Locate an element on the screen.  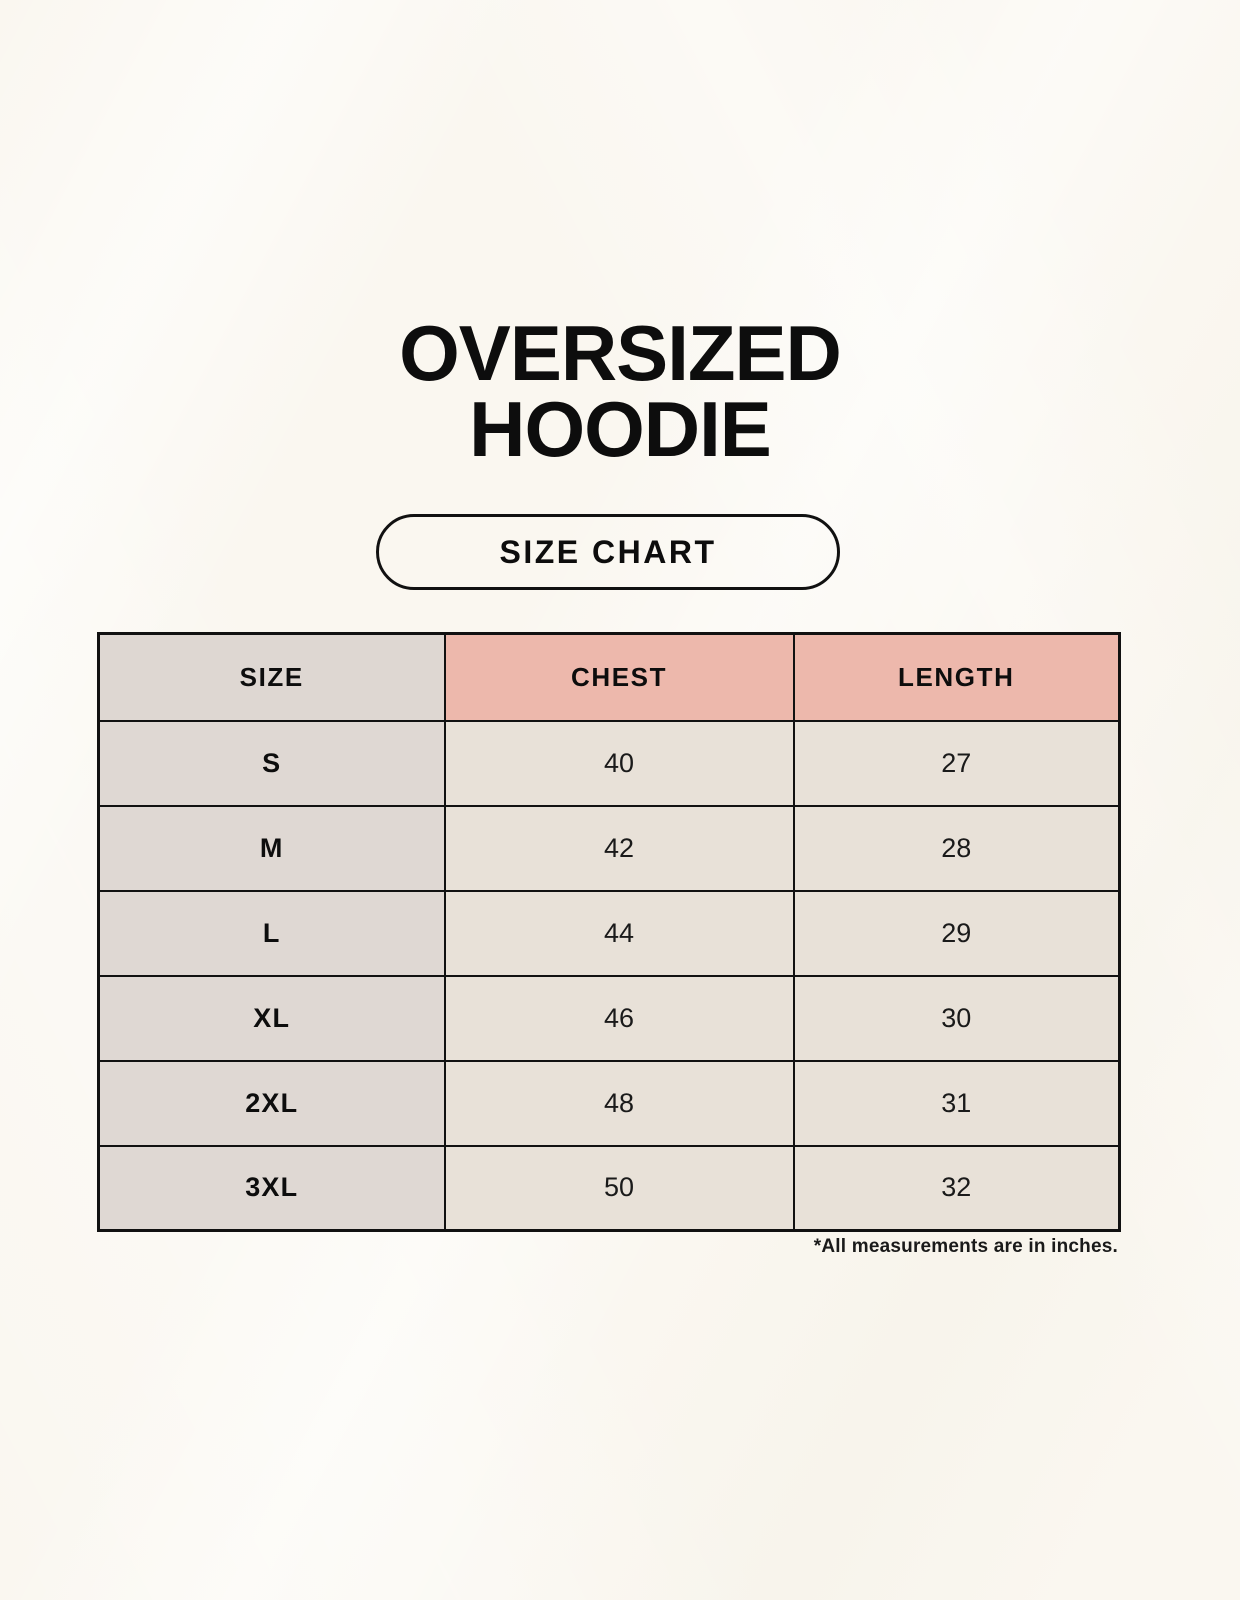
cell-length: 29 is located at coordinates (956, 933).